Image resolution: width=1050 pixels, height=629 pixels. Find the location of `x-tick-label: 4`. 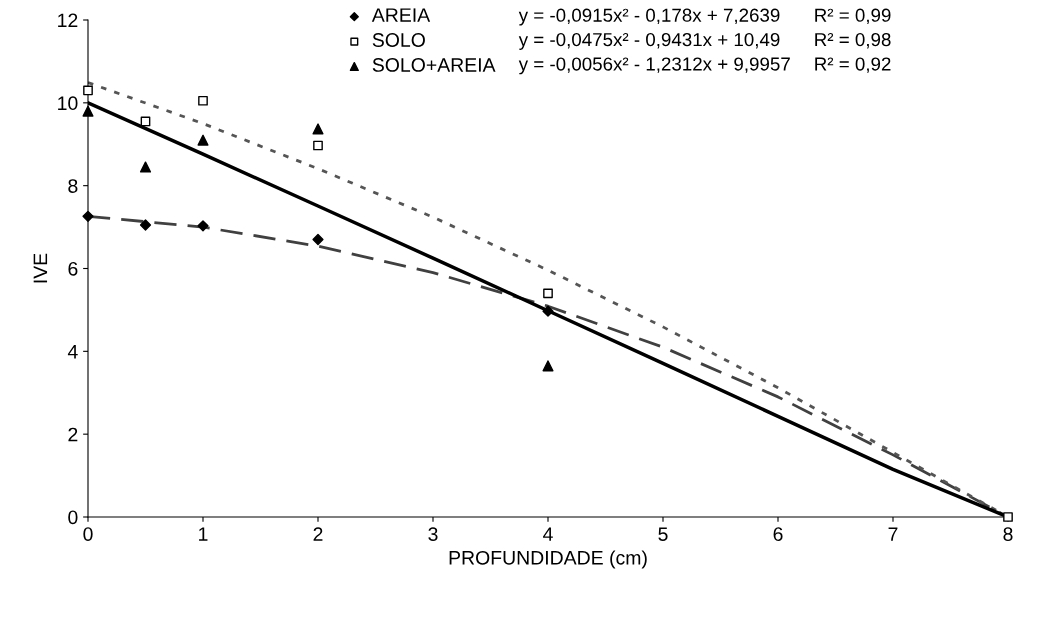

x-tick-label: 4 is located at coordinates (548, 534).